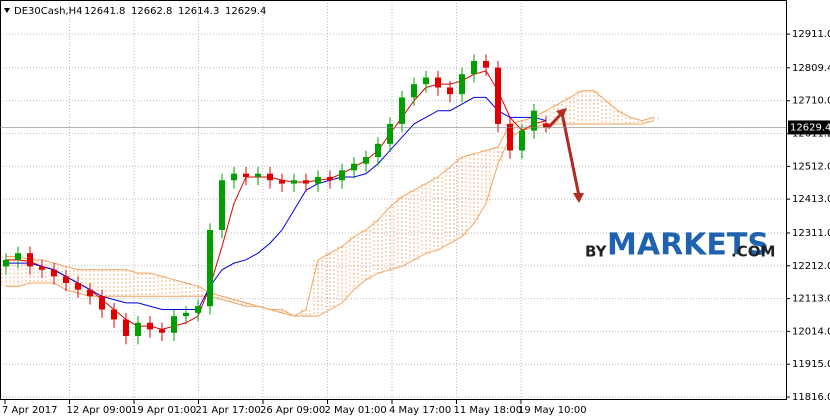 The image size is (830, 420). Describe the element at coordinates (811, 101) in the screenshot. I see `y-tick-label: 12710.0` at that location.